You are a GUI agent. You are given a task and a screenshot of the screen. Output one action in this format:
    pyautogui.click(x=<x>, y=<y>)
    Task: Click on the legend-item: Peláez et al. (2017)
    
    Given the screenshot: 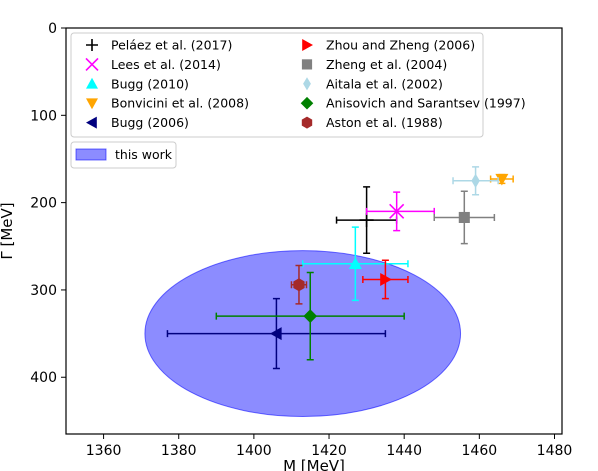 What is the action you would take?
    pyautogui.click(x=159, y=45)
    